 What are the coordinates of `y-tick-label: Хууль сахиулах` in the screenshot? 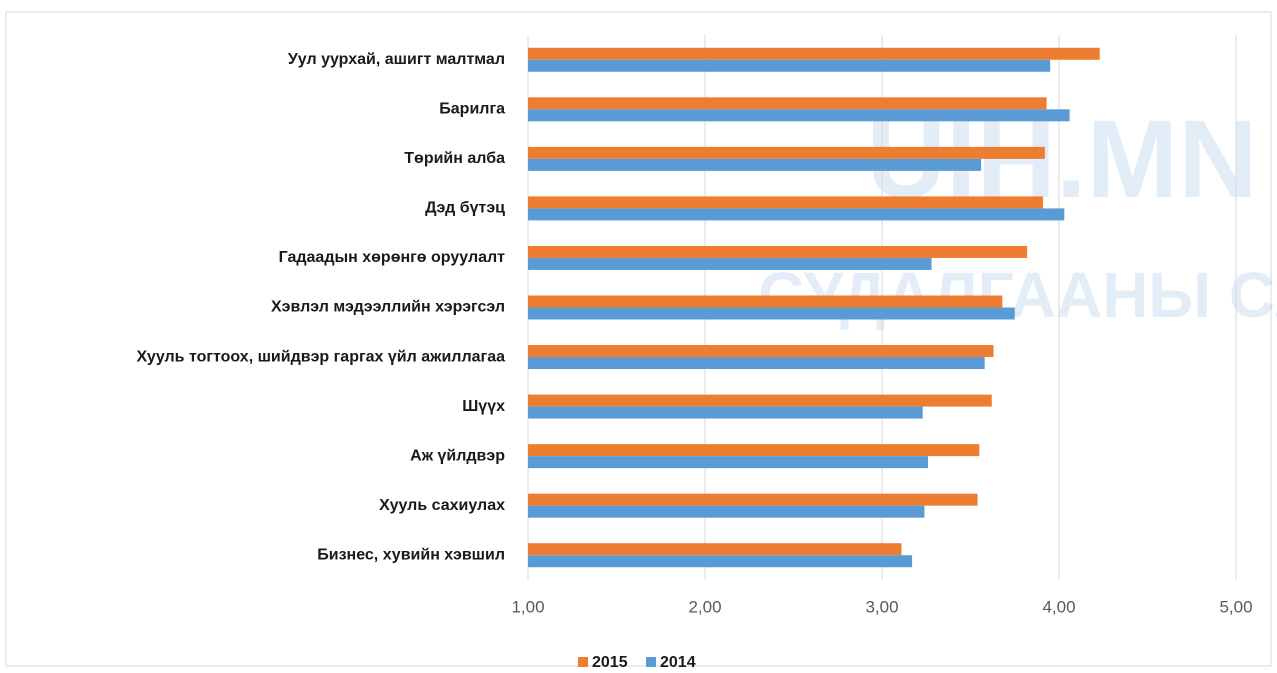 It's located at (442, 505).